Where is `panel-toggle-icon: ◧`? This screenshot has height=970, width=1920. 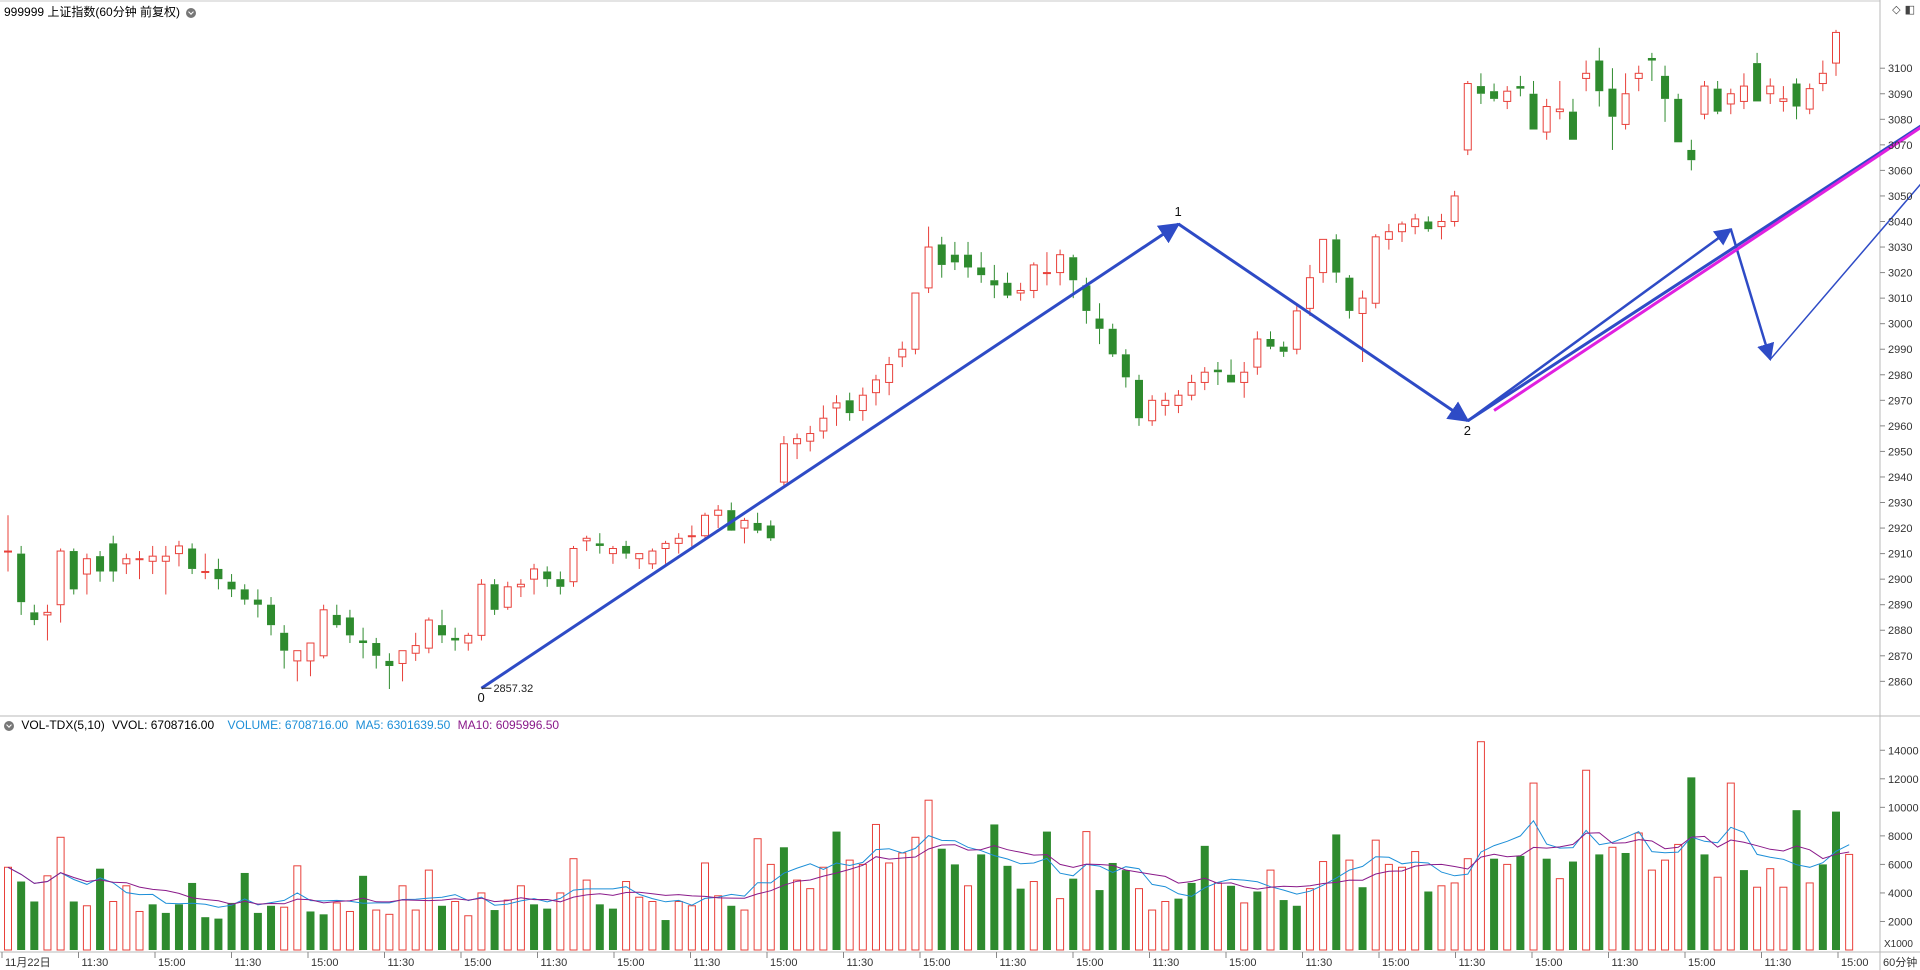
panel-toggle-icon: ◧ is located at coordinates (1909, 10).